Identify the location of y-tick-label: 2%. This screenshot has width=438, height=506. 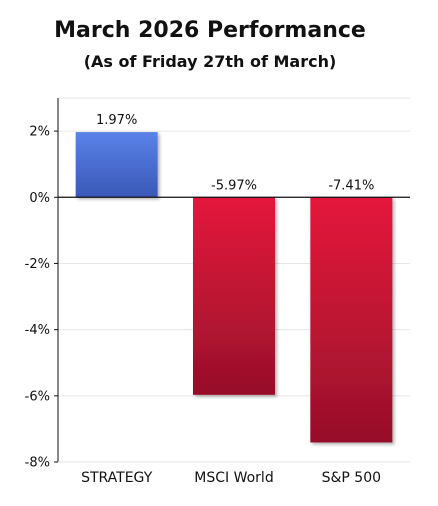
(39, 132).